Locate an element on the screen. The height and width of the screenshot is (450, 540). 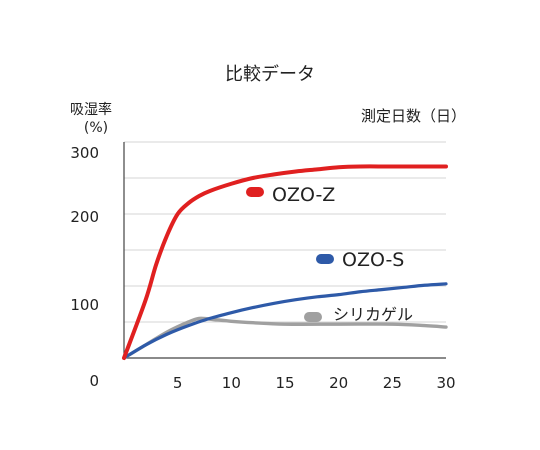
y-tick-label-3: 300 is located at coordinates (84, 153).